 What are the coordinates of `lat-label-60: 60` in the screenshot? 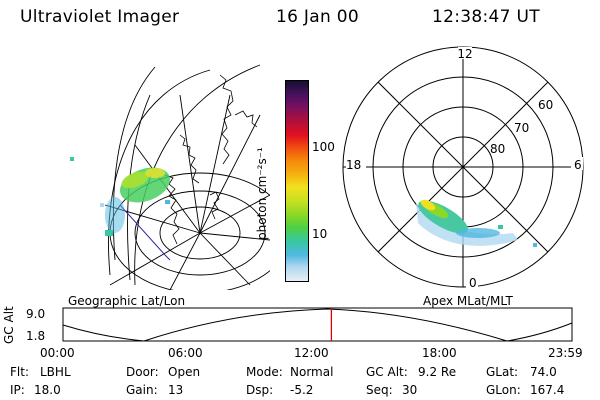 It's located at (545, 105).